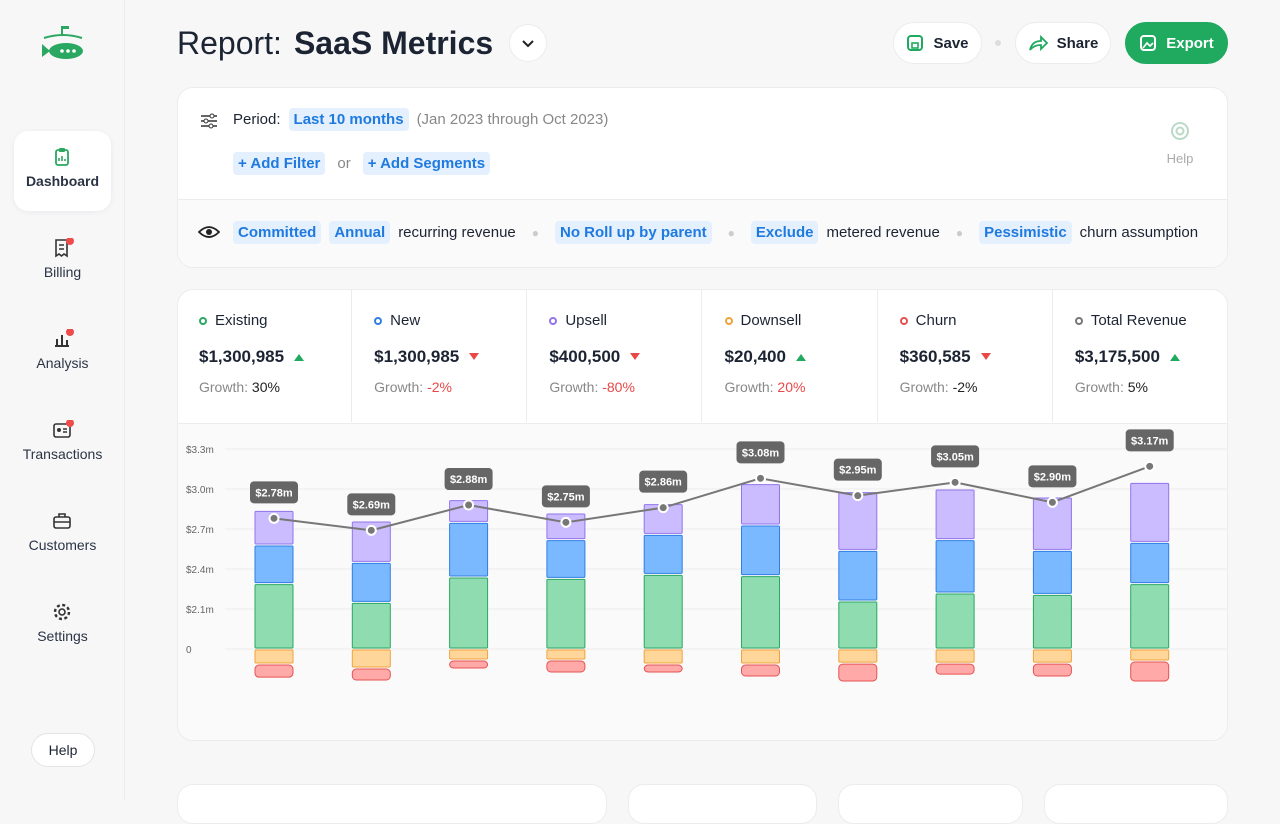 This screenshot has width=1280, height=824. I want to click on metric-card: Upsell $400,500 Growth: -80%, so click(615, 356).